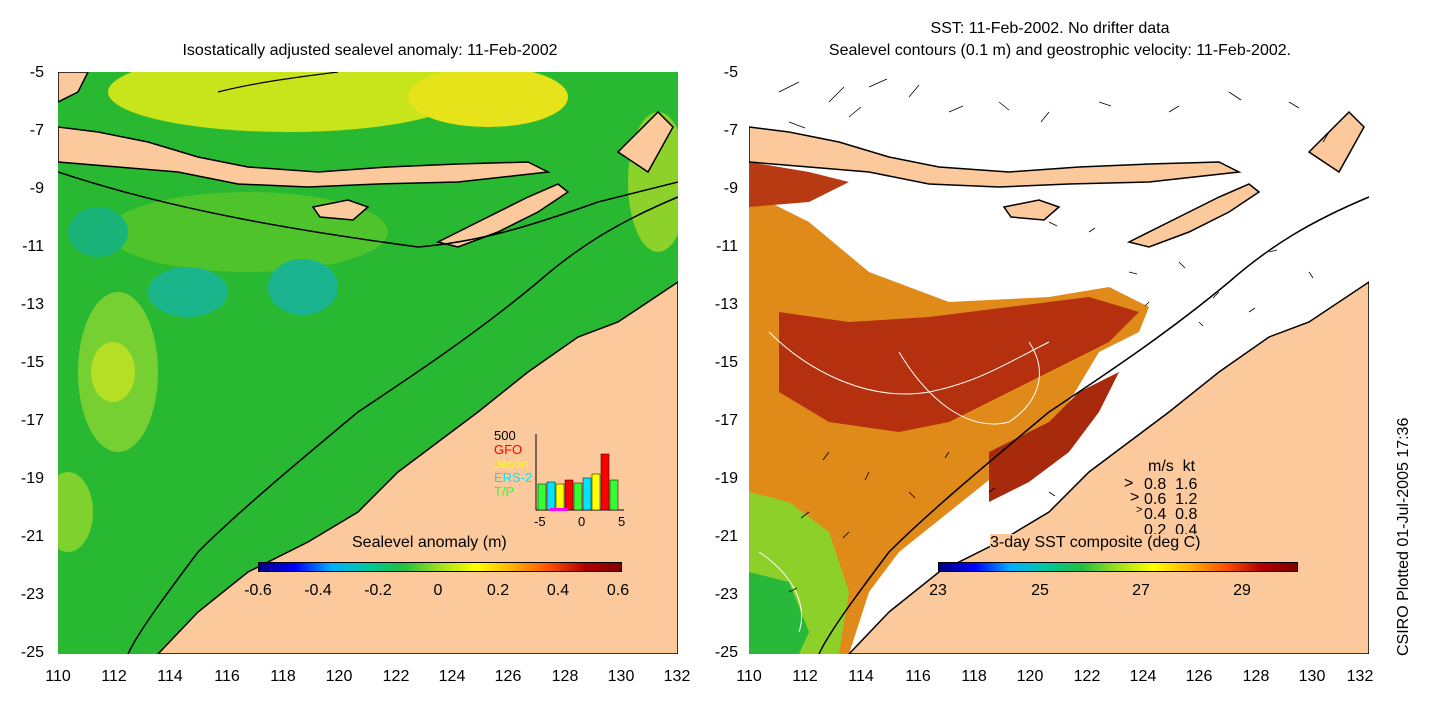 The image size is (1440, 720). I want to click on y-tick-label: -21, so click(726, 536).